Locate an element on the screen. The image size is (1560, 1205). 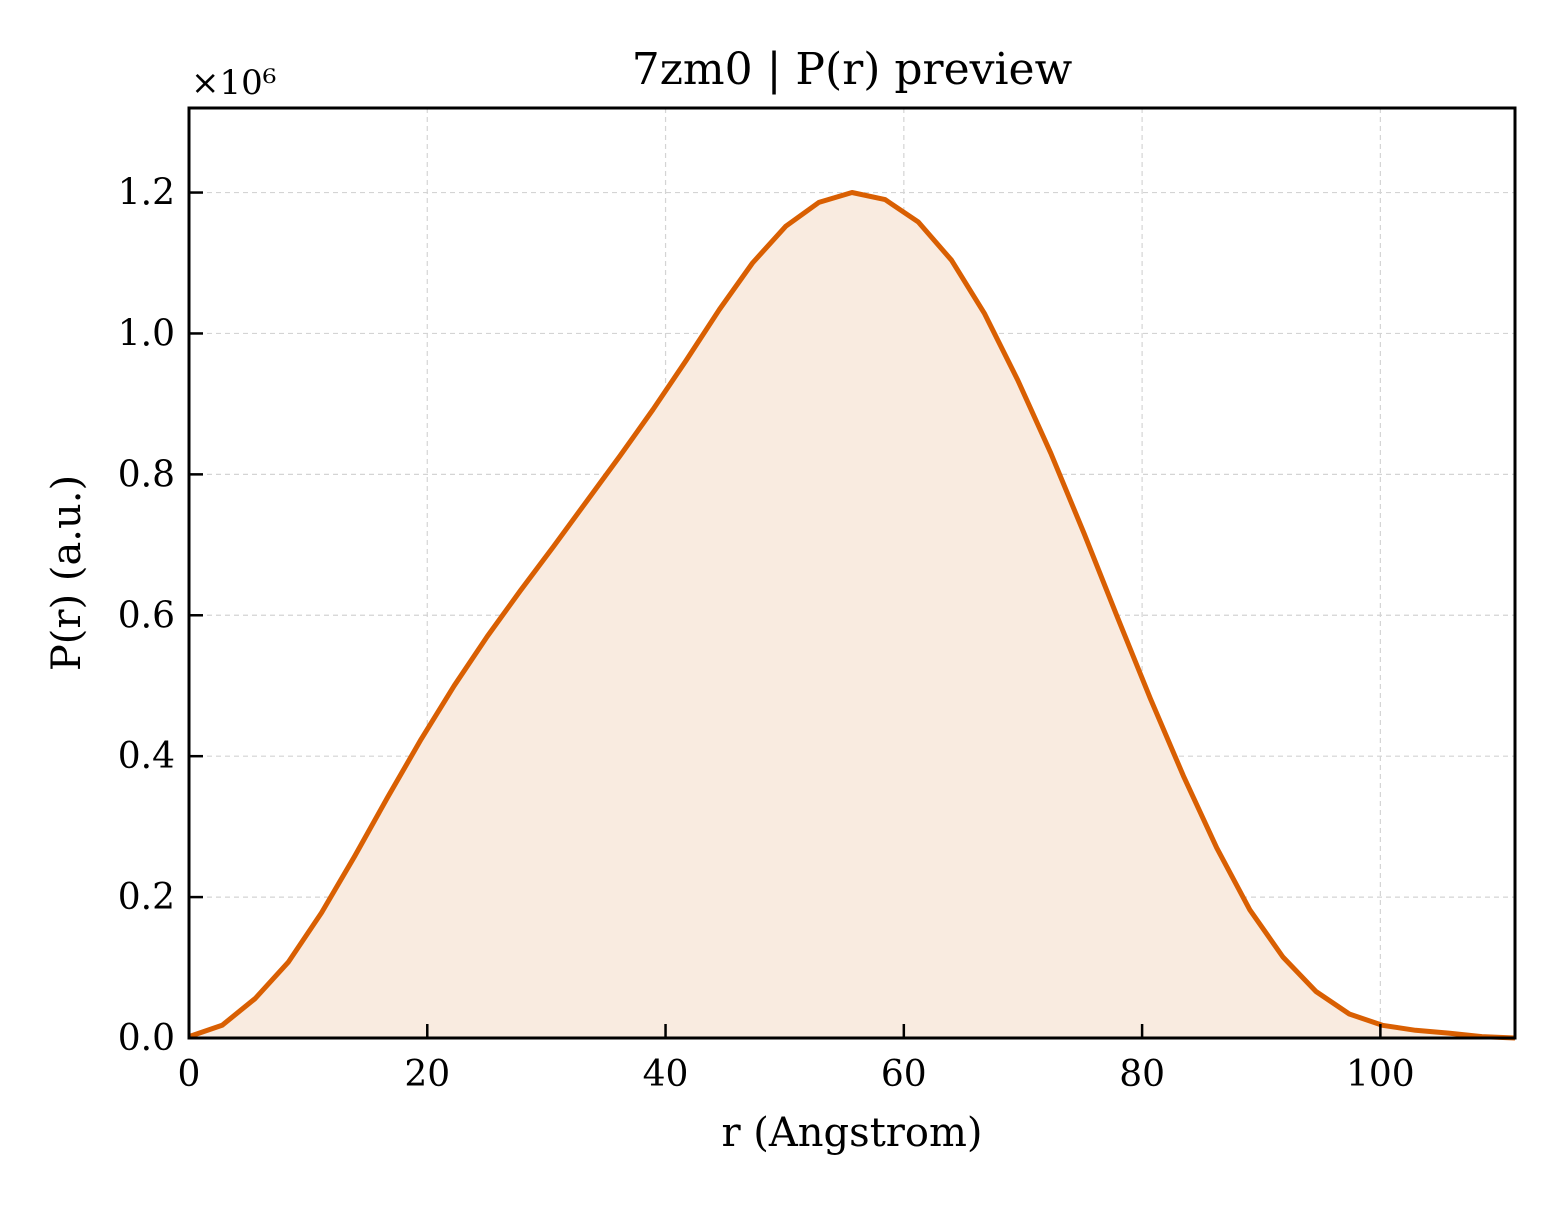
y-tick-label: 0.0 is located at coordinates (146, 1038).